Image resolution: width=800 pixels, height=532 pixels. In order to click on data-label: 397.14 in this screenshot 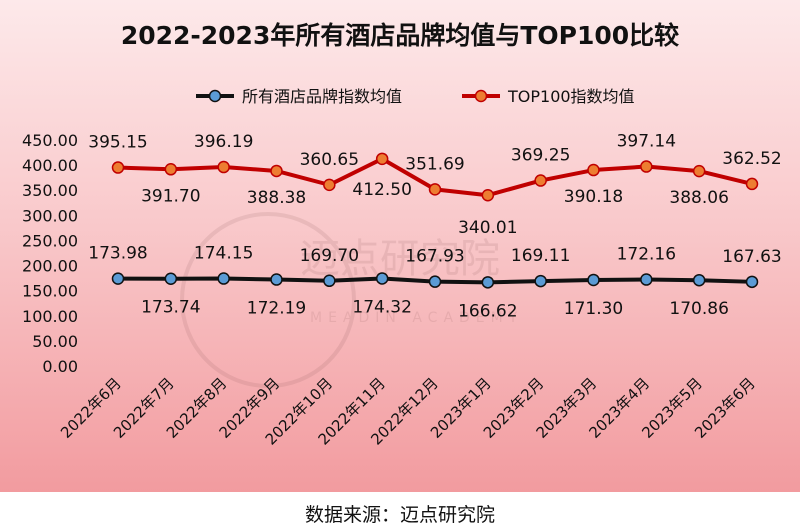, I will do `click(646, 142)`.